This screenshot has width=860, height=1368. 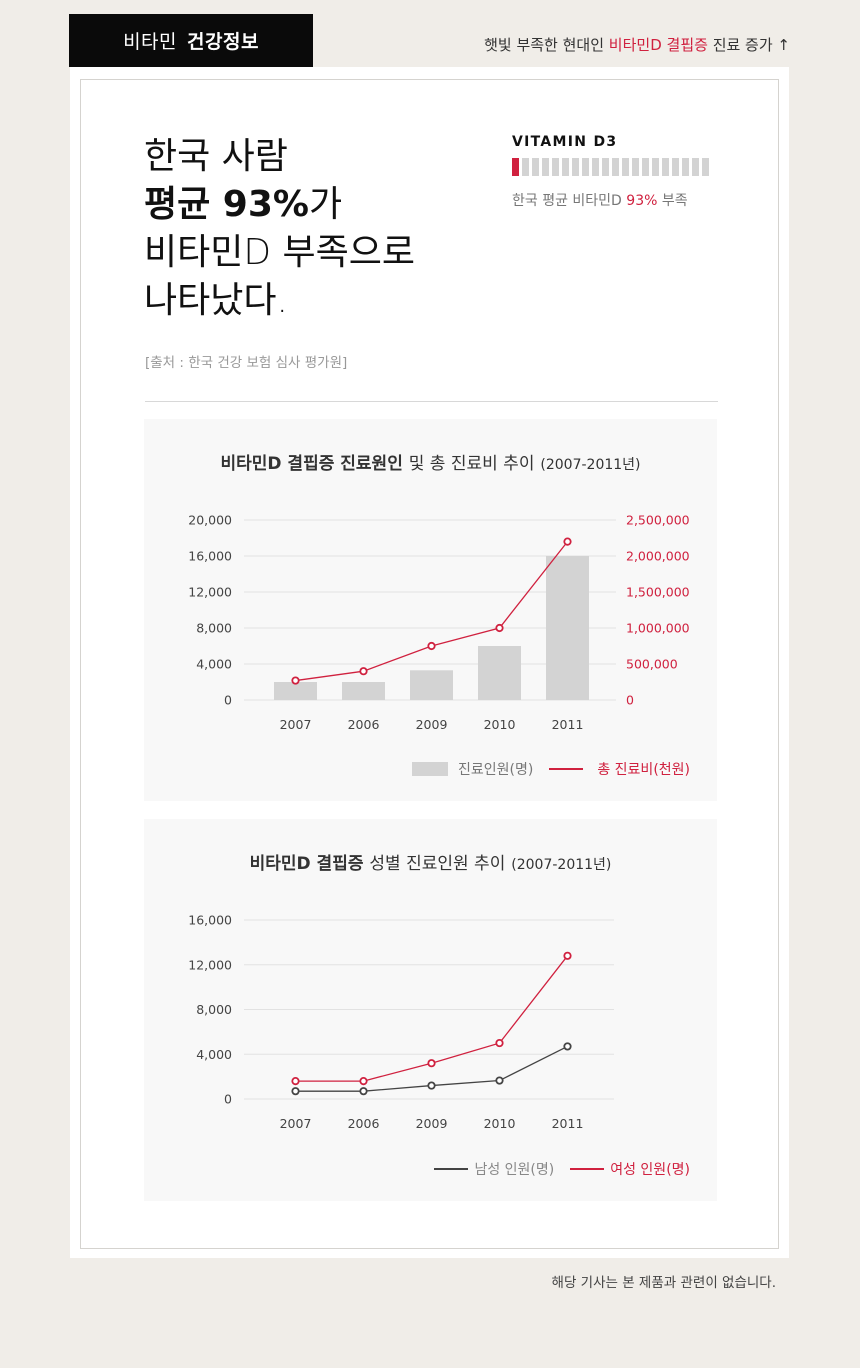 I want to click on headline-line-4: 나타났다., so click(x=216, y=300).